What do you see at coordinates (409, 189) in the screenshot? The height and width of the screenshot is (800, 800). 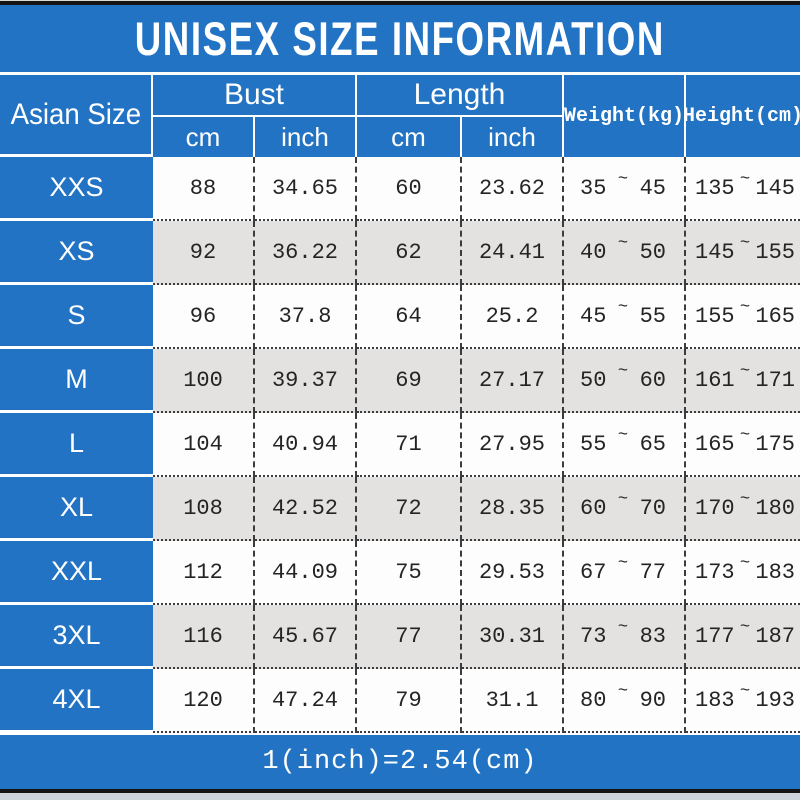 I see `length-cm-cell: 60` at bounding box center [409, 189].